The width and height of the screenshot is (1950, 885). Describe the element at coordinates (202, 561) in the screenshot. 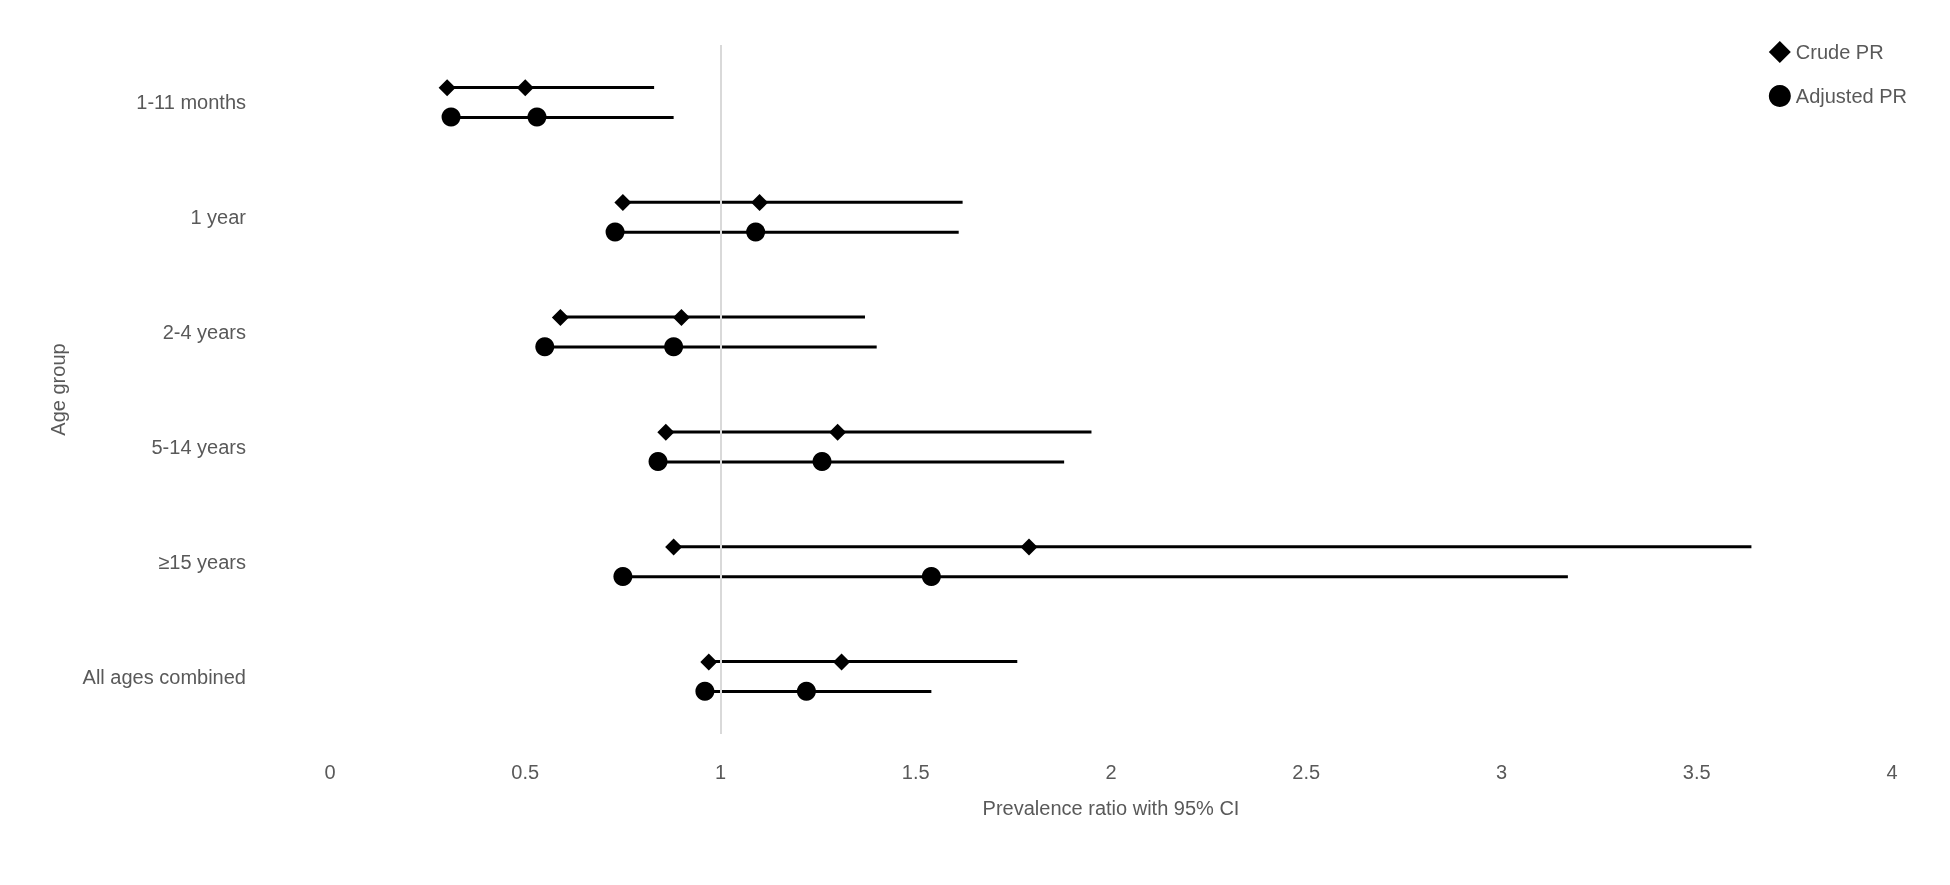

I see `y-tick-label: ≥15 years` at that location.